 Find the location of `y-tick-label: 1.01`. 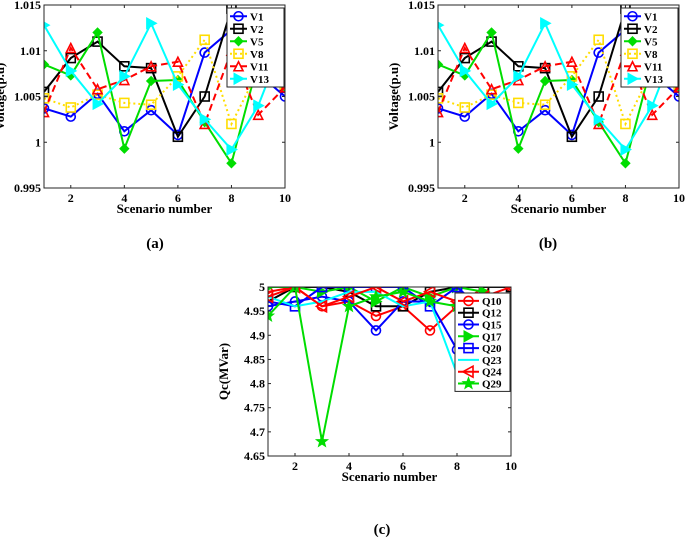

y-tick-label: 1.01 is located at coordinates (30, 51).